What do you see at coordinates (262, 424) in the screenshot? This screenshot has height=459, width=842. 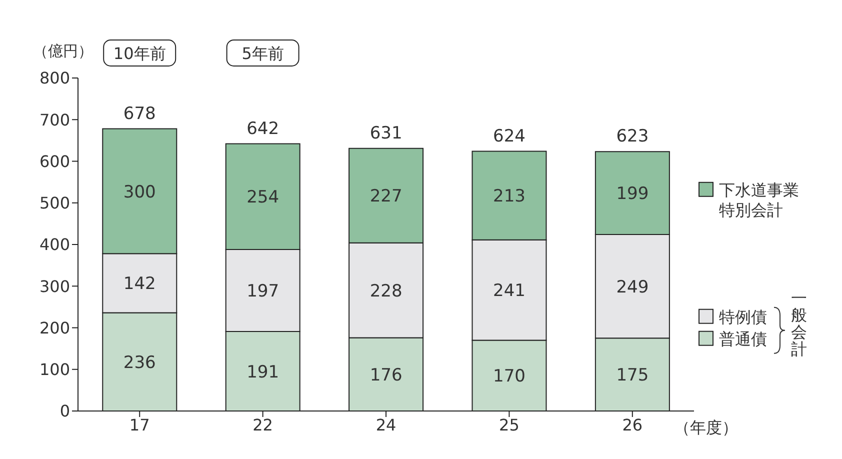 I see `x-tick-label: 22` at bounding box center [262, 424].